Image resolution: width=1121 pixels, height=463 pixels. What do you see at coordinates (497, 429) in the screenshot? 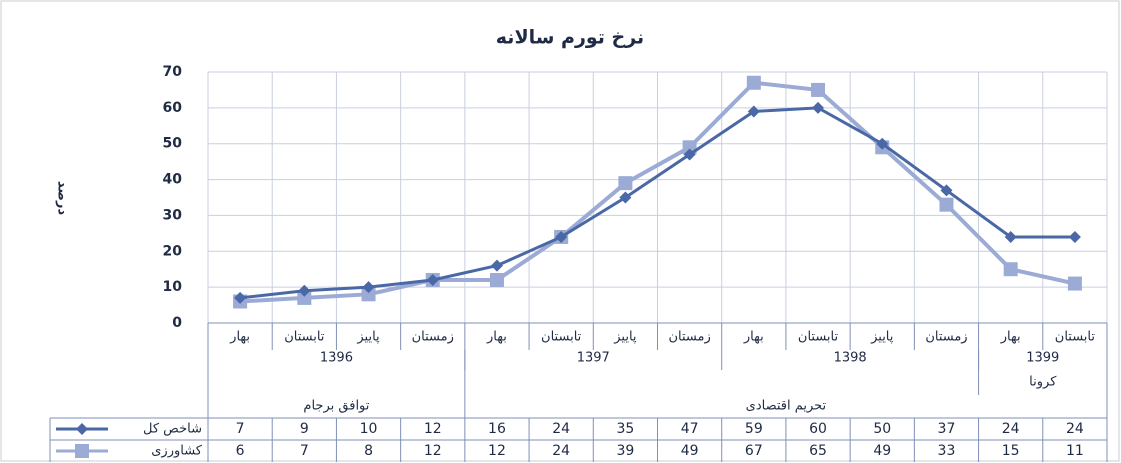
I see `data-table-value: 16` at bounding box center [497, 429].